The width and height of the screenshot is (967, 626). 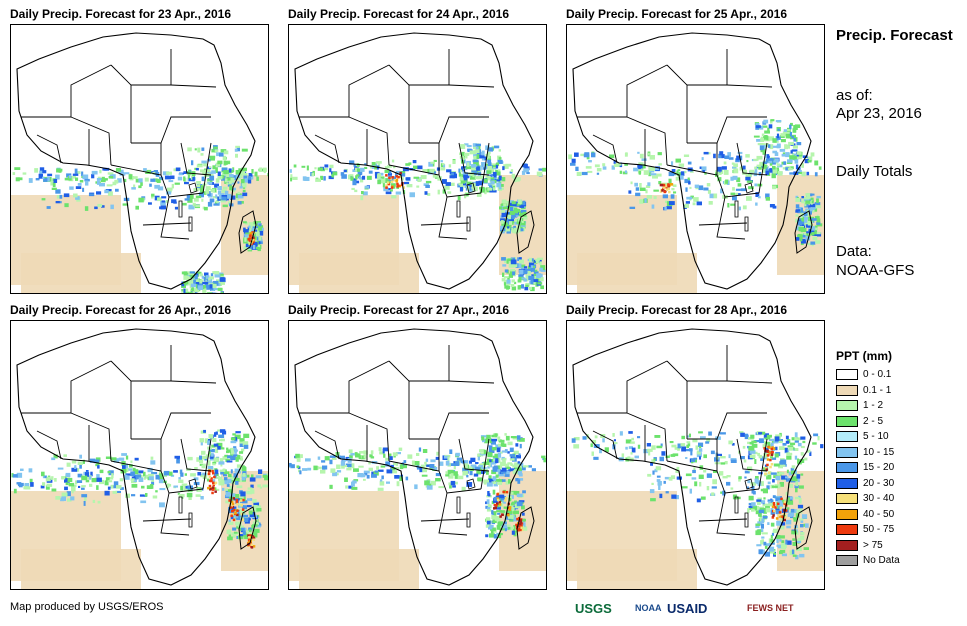 I want to click on forecast-panel-4: Daily Precip. Forecast for 26 Apr., 2016, so click(x=139, y=446).